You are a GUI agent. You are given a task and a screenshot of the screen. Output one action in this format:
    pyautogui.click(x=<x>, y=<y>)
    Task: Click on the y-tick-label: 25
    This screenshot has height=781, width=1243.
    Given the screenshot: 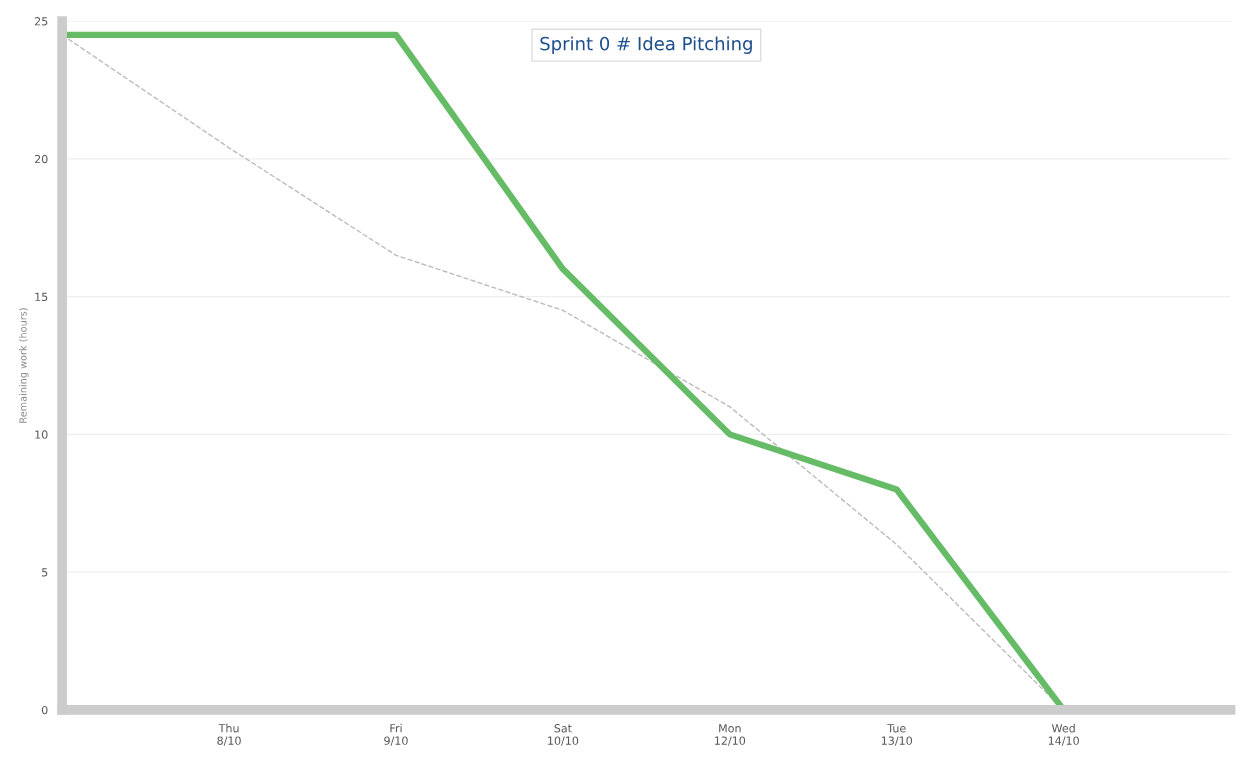 What is the action you would take?
    pyautogui.click(x=41, y=21)
    